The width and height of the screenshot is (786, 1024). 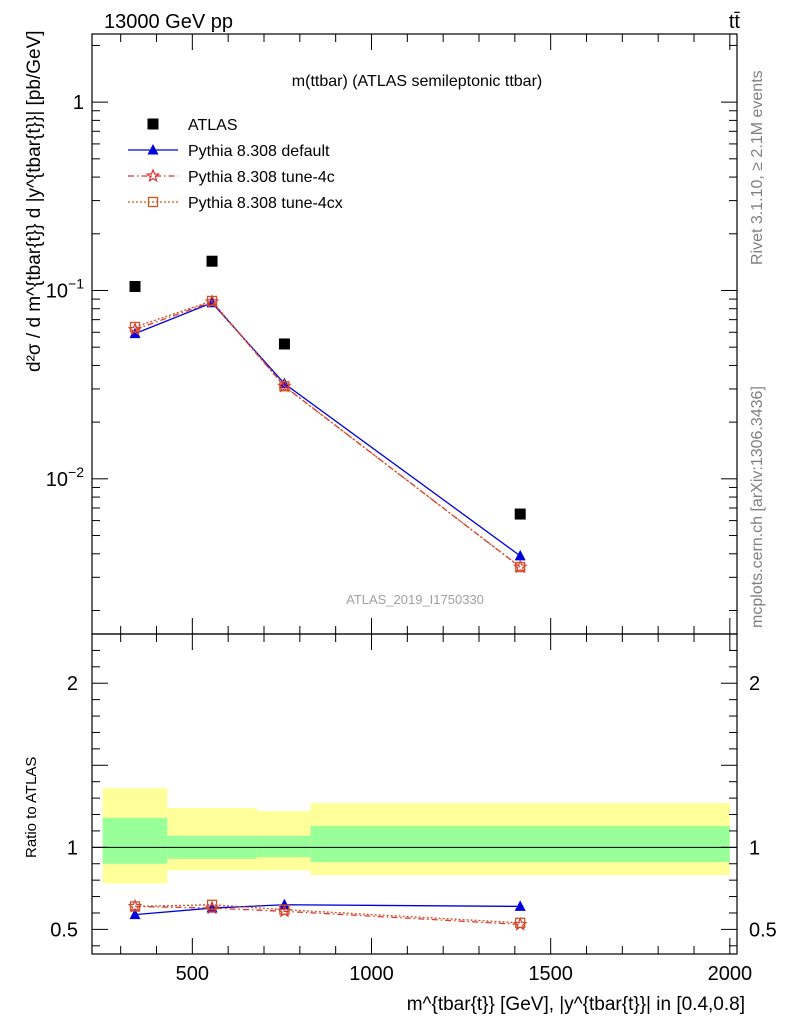 I want to click on y-tick-label-main: 10⁻², so click(x=65, y=477).